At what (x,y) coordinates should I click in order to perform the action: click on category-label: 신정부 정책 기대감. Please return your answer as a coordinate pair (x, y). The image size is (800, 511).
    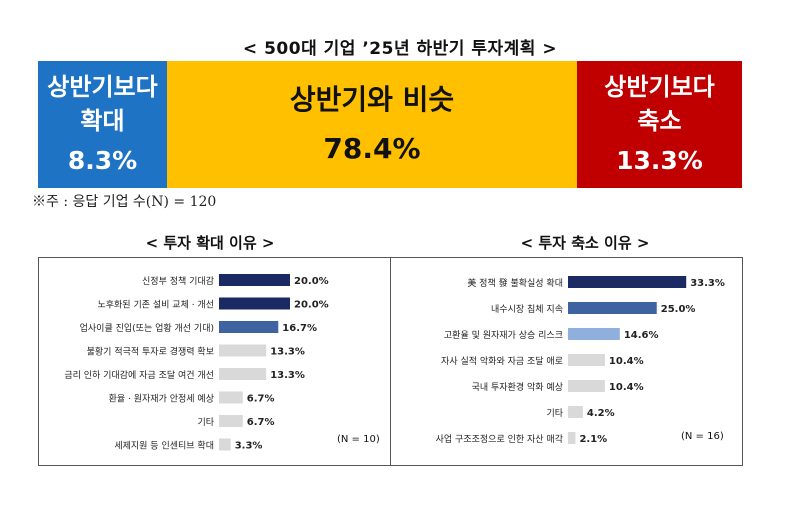
    Looking at the image, I should click on (178, 281).